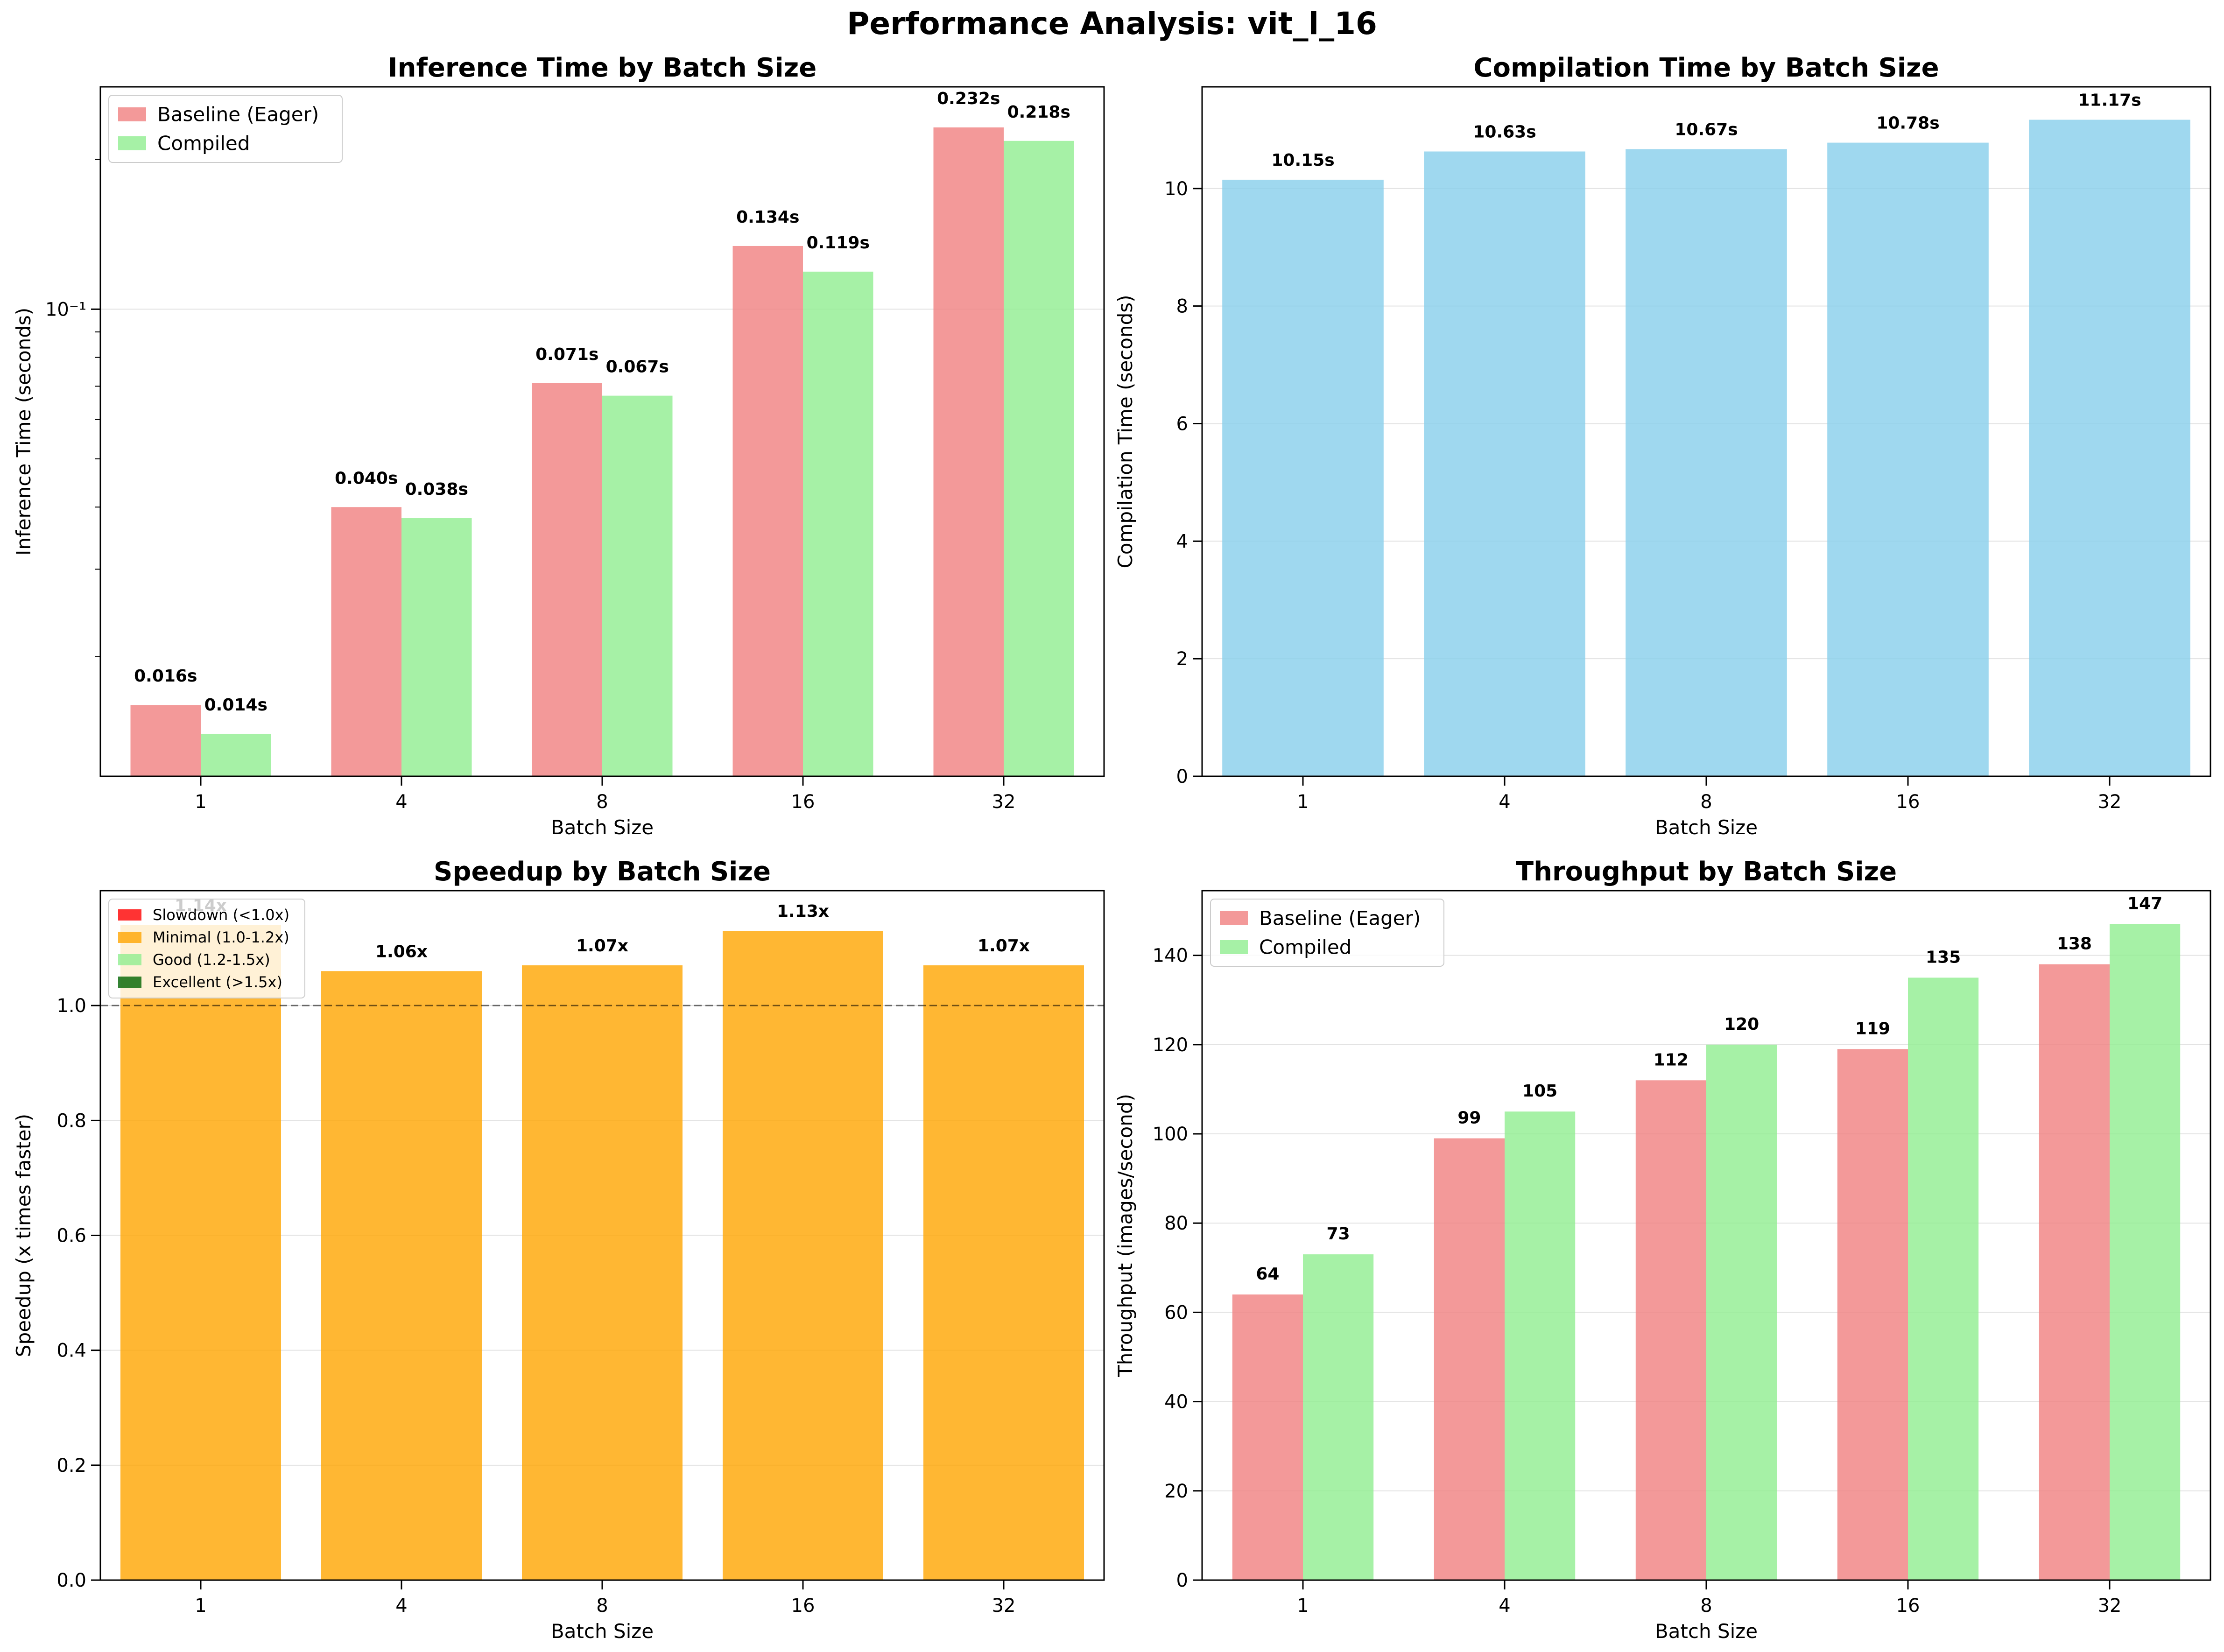 This screenshot has width=2224, height=1652. Describe the element at coordinates (1182, 424) in the screenshot. I see `y-tick-label: 6` at that location.